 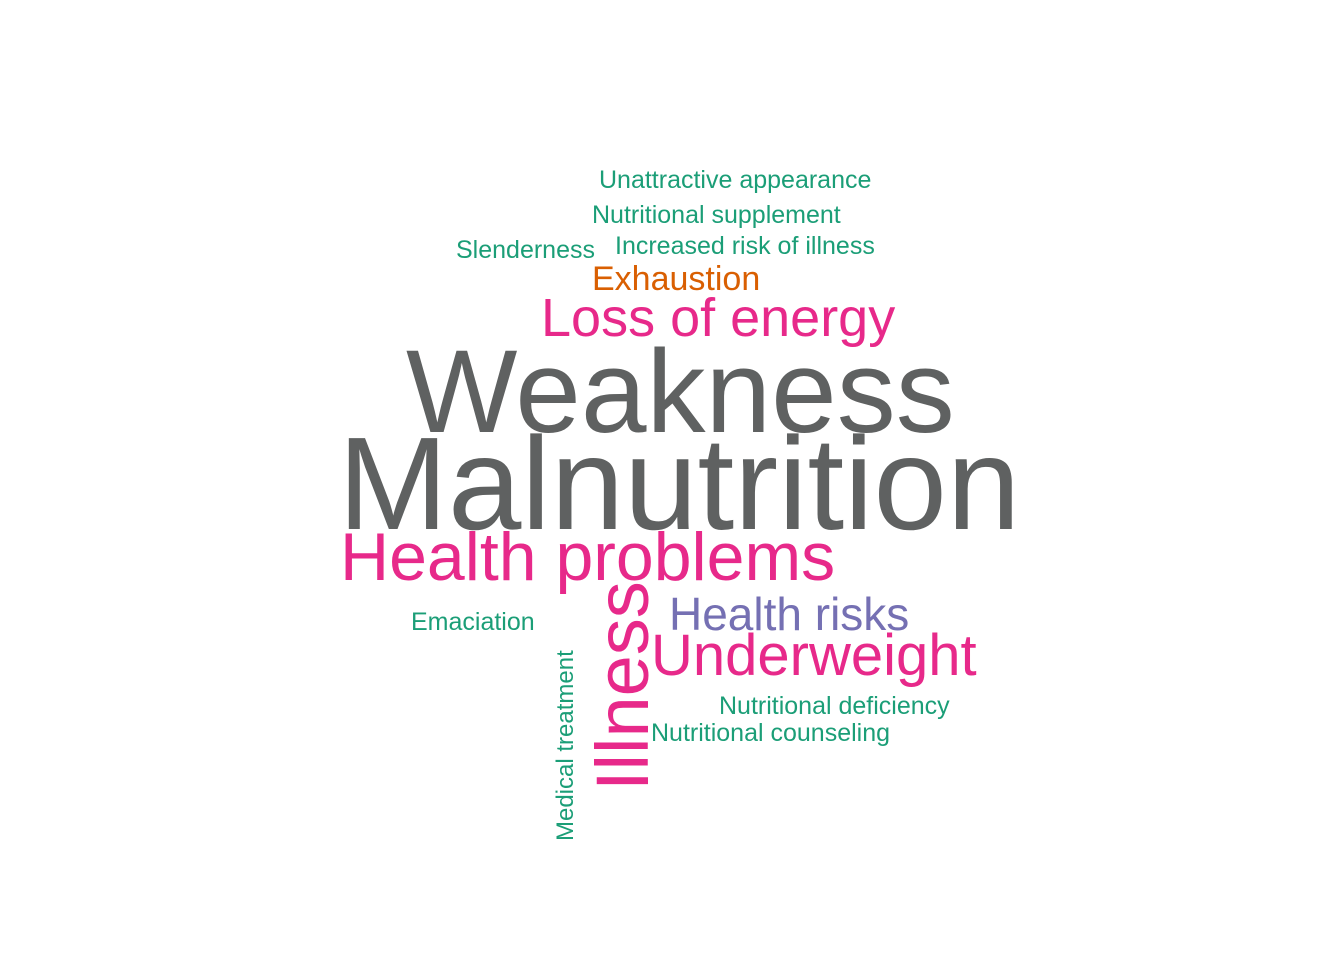 I want to click on word-weakness: Weakness, so click(x=680, y=392).